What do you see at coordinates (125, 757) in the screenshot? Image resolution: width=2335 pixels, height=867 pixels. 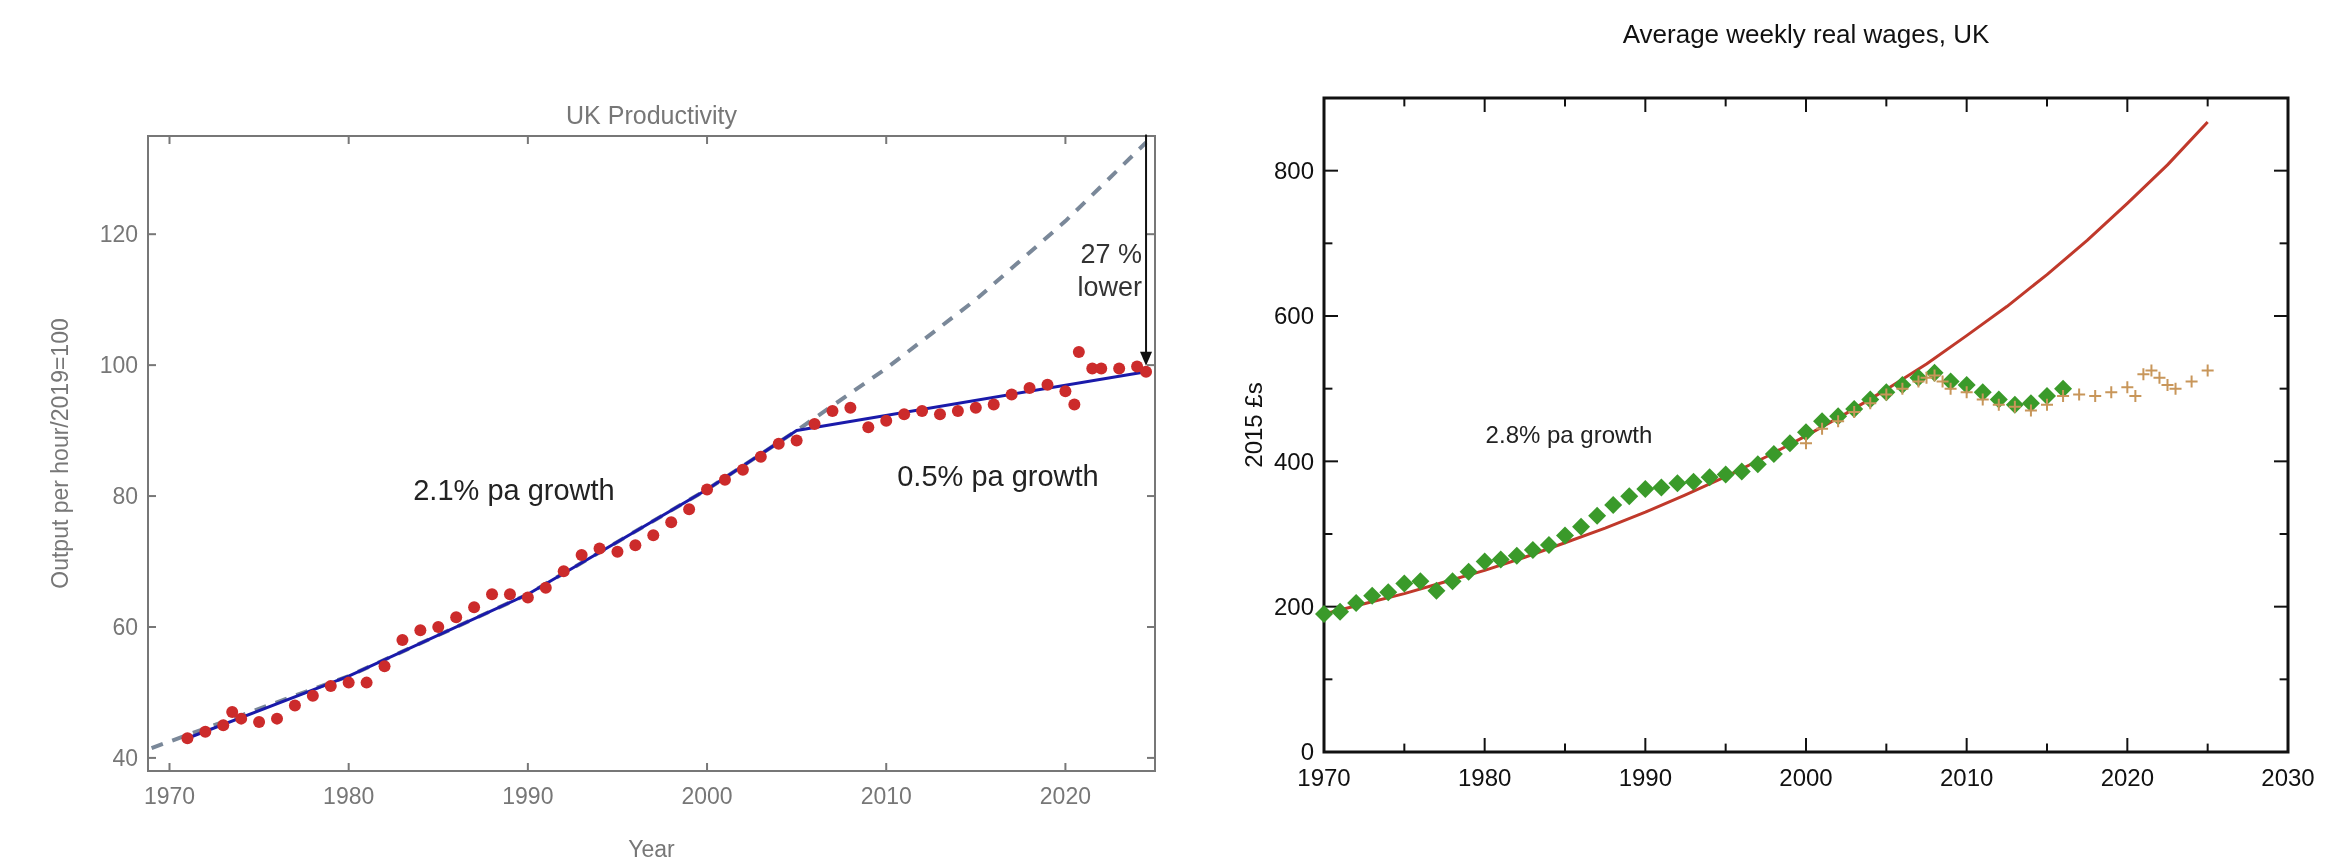 I see `y-tick-label: 40` at bounding box center [125, 757].